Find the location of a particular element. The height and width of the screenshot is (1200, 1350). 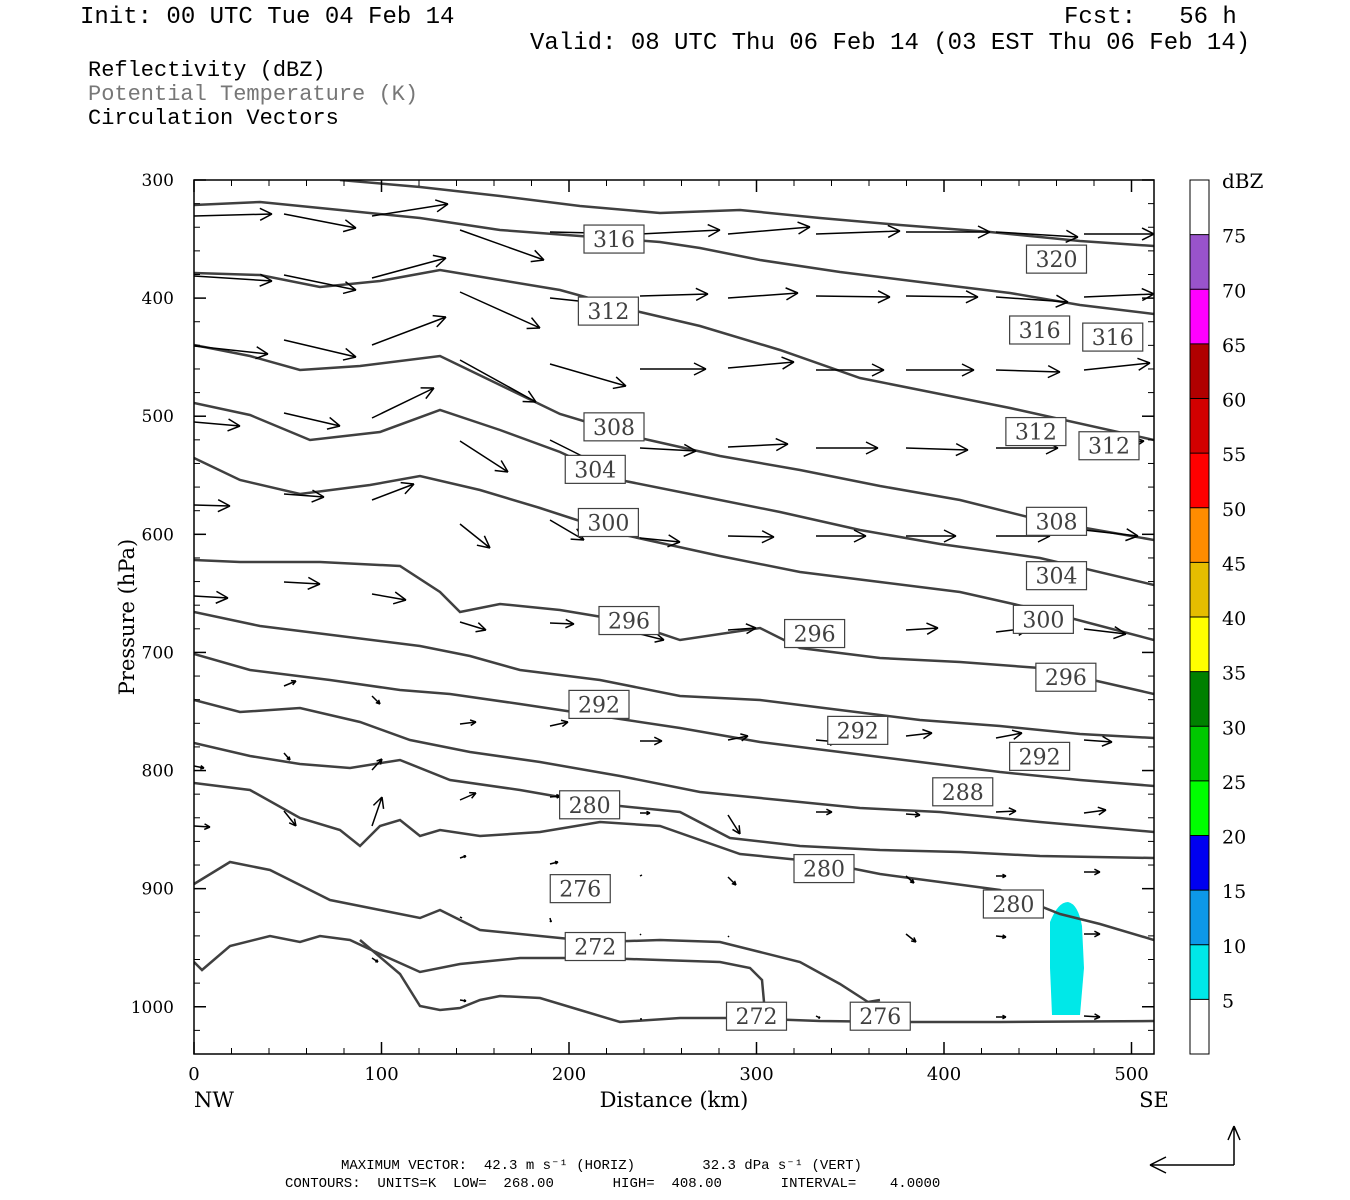

colorbar-label: 35 is located at coordinates (1234, 674).